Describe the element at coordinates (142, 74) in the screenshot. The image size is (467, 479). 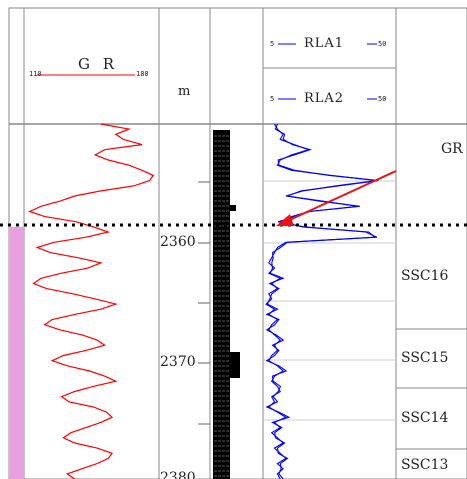
I see `gr-scale-max: 180` at that location.